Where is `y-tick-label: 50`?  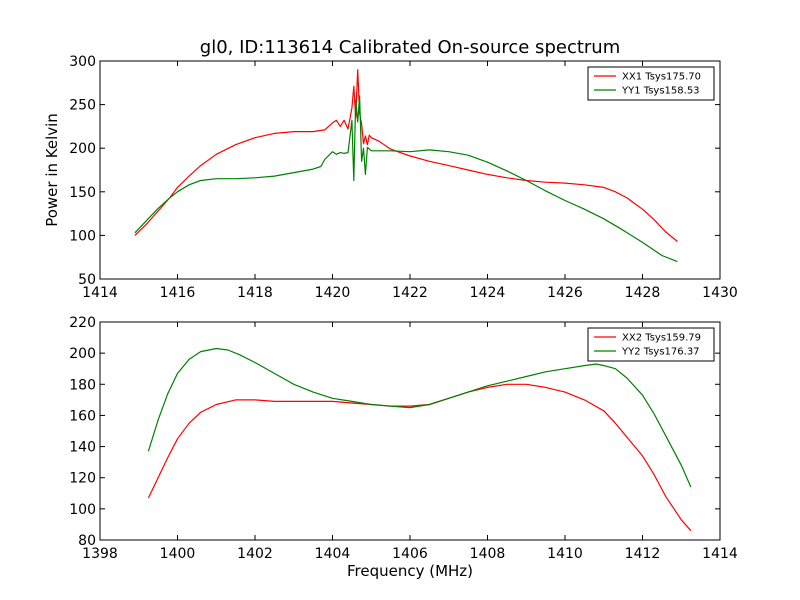 y-tick-label: 50 is located at coordinates (87, 280).